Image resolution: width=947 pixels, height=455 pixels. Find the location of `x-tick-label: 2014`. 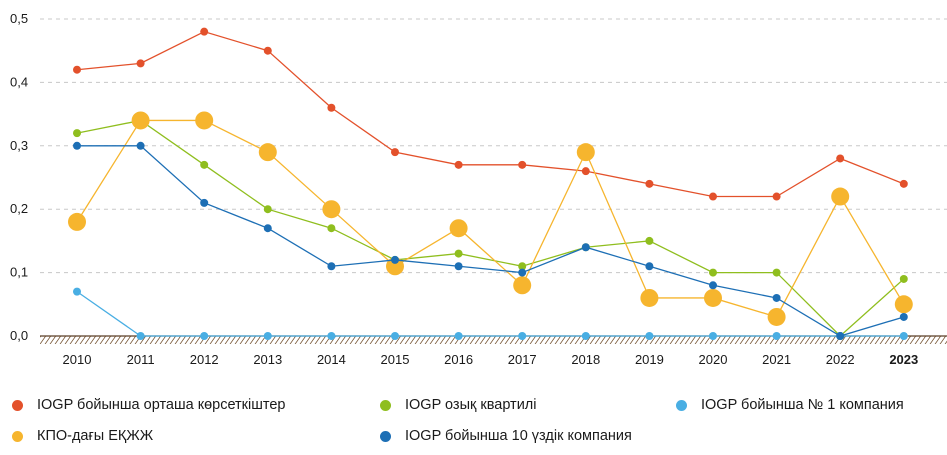

x-tick-label: 2014 is located at coordinates (331, 359).